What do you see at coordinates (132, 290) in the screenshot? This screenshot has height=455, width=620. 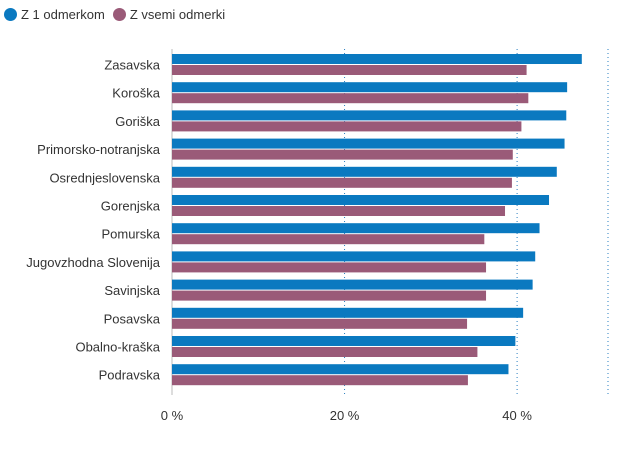 I see `category-label: Savinjska` at bounding box center [132, 290].